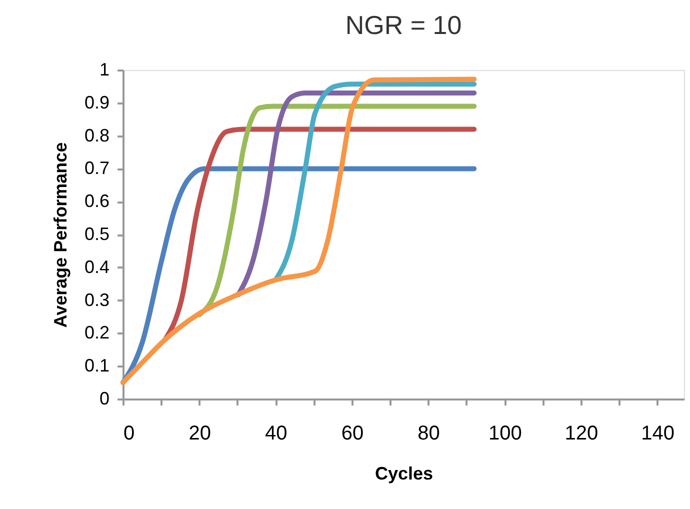 This screenshot has width=690, height=509. I want to click on y-tick-label: 0.2, so click(97, 332).